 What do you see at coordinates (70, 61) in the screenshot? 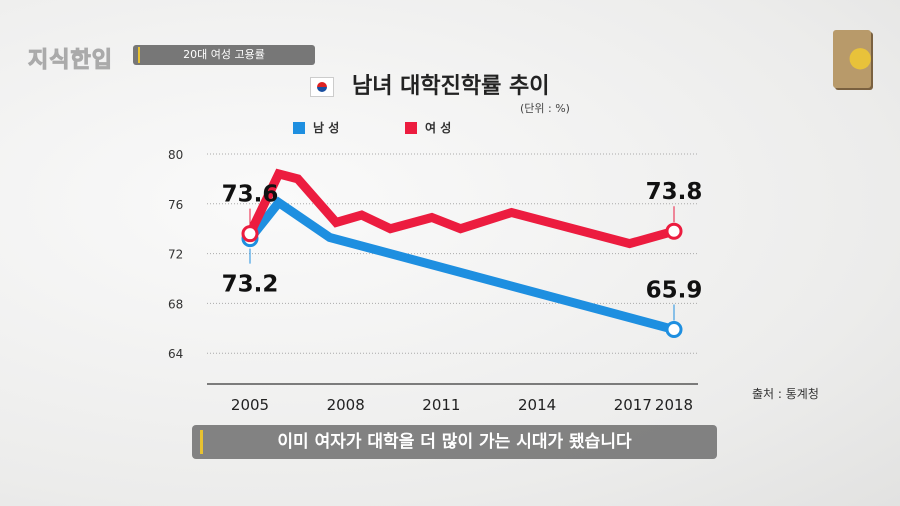
I see `channel-logo: 지식한입` at bounding box center [70, 61].